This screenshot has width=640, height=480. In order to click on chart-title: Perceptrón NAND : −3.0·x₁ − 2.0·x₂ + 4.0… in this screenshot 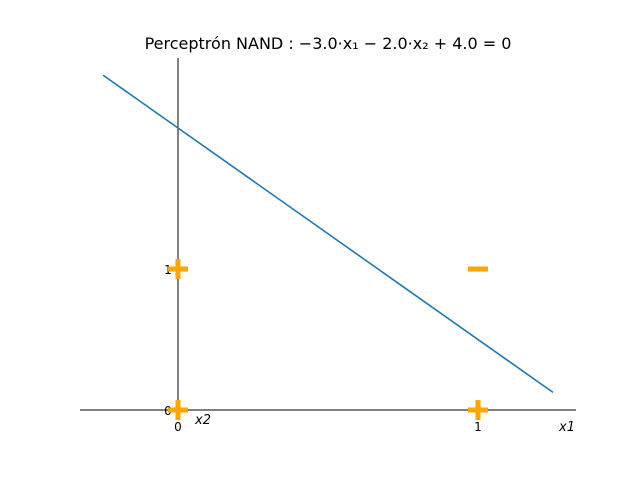, I will do `click(328, 43)`.